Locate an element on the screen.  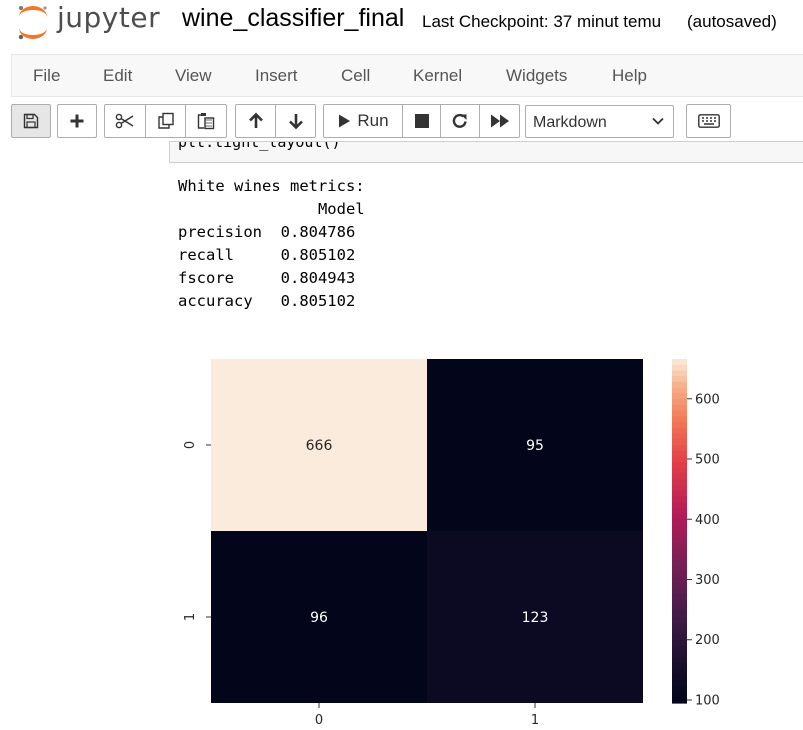
cell-value-label: 666 is located at coordinates (319, 446).